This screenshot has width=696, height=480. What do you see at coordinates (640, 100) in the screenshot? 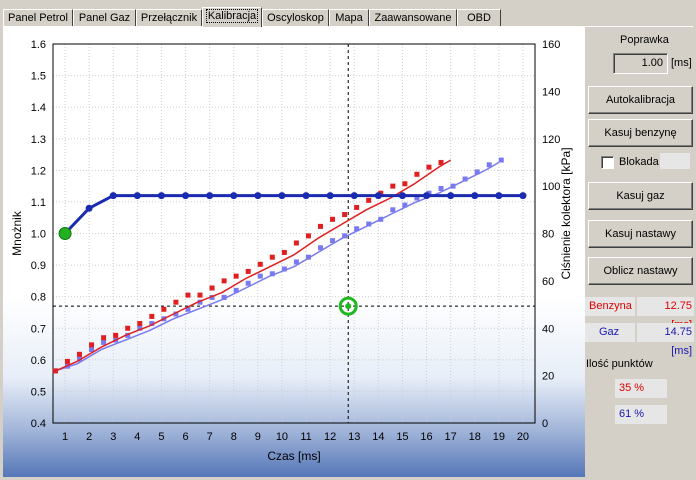
I see `autokalibracja-button: Autokalibracja` at bounding box center [640, 100].